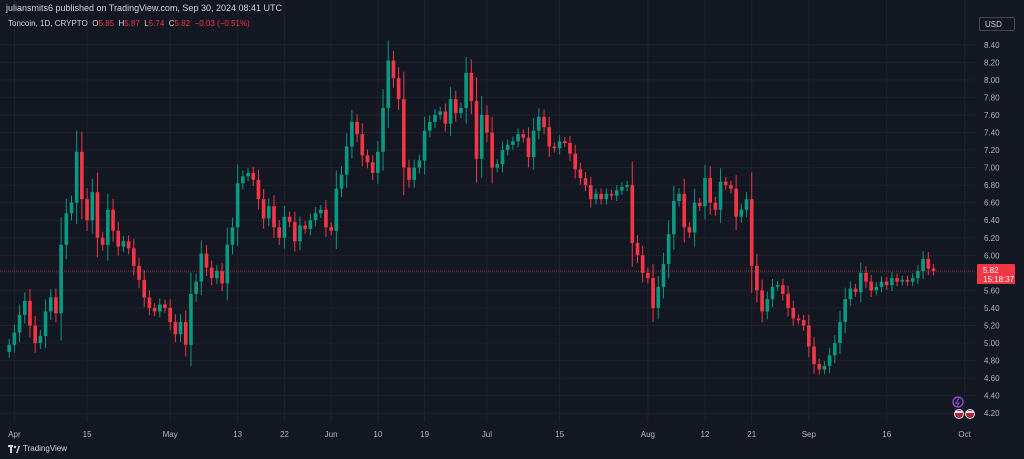 Image resolution: width=1024 pixels, height=459 pixels. What do you see at coordinates (106, 23) in the screenshot?
I see `open-value: 5.85` at bounding box center [106, 23].